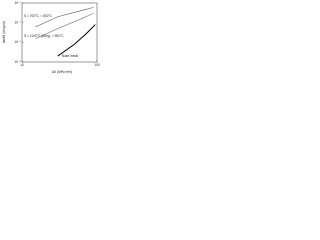  Describe the element at coordinates (97, 65) in the screenshot. I see `x-tick-label: 100` at that location.